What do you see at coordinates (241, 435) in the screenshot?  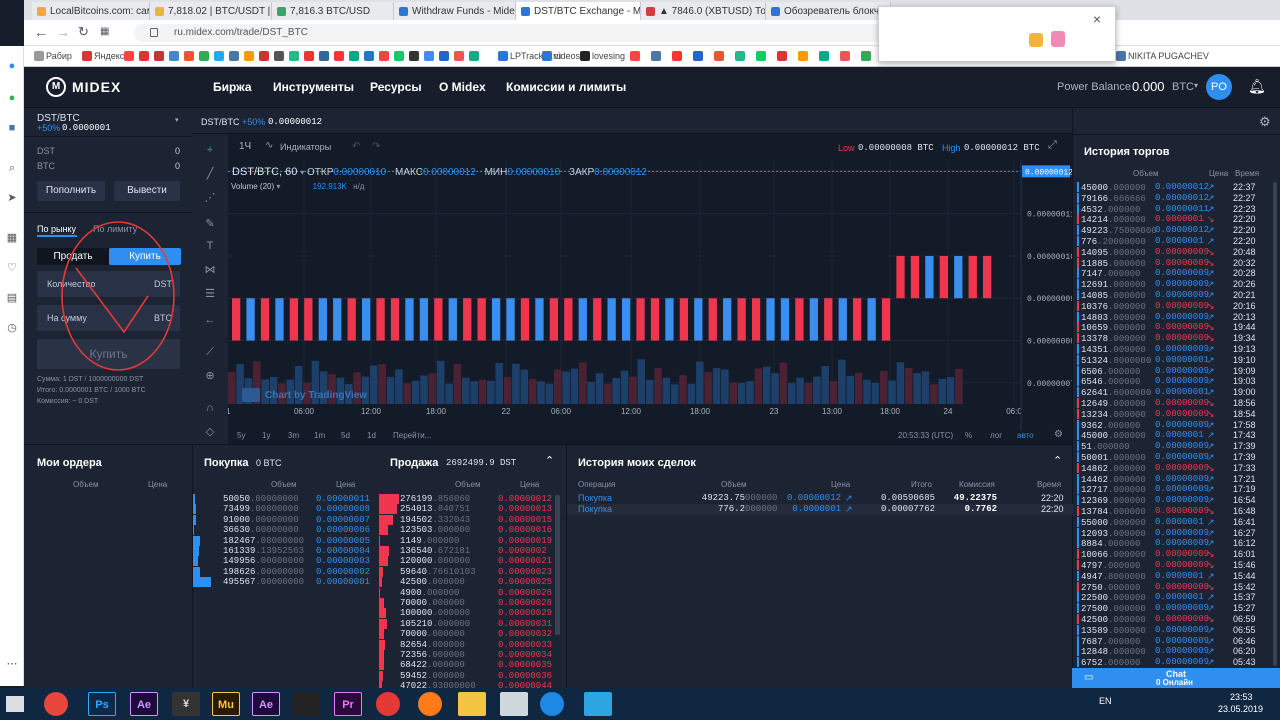 I see `range-5y: 5y` at bounding box center [241, 435].